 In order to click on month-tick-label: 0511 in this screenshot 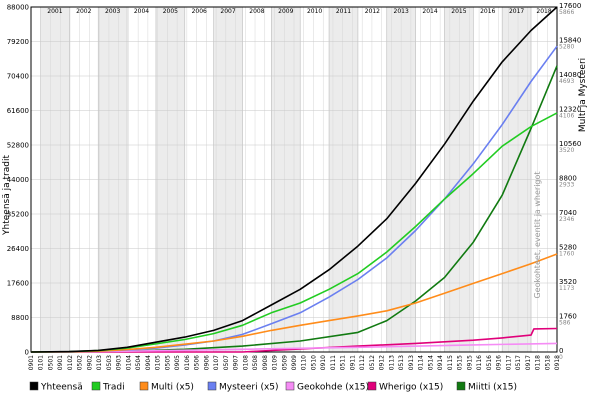, I will do `click(343, 362)`.